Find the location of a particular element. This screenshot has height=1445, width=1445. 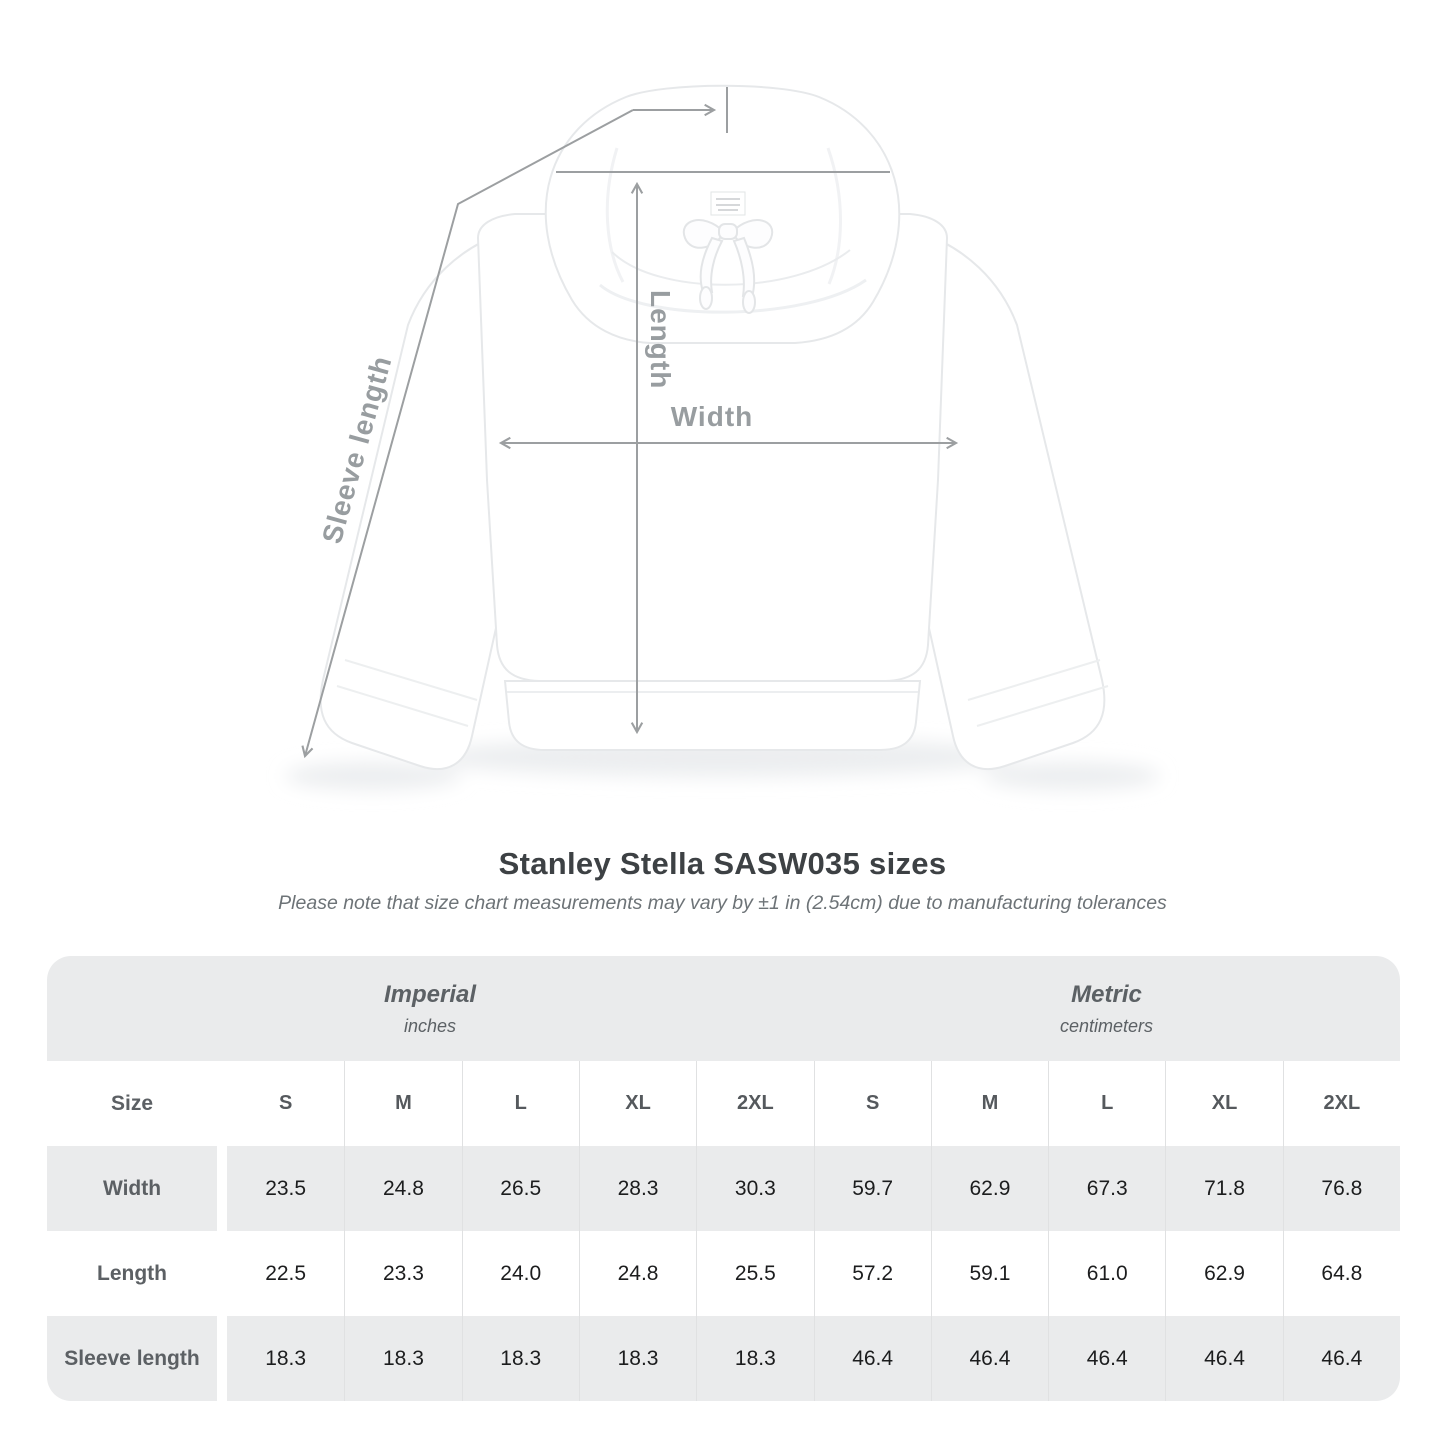

value-cell: 26.5 is located at coordinates (520, 1188).